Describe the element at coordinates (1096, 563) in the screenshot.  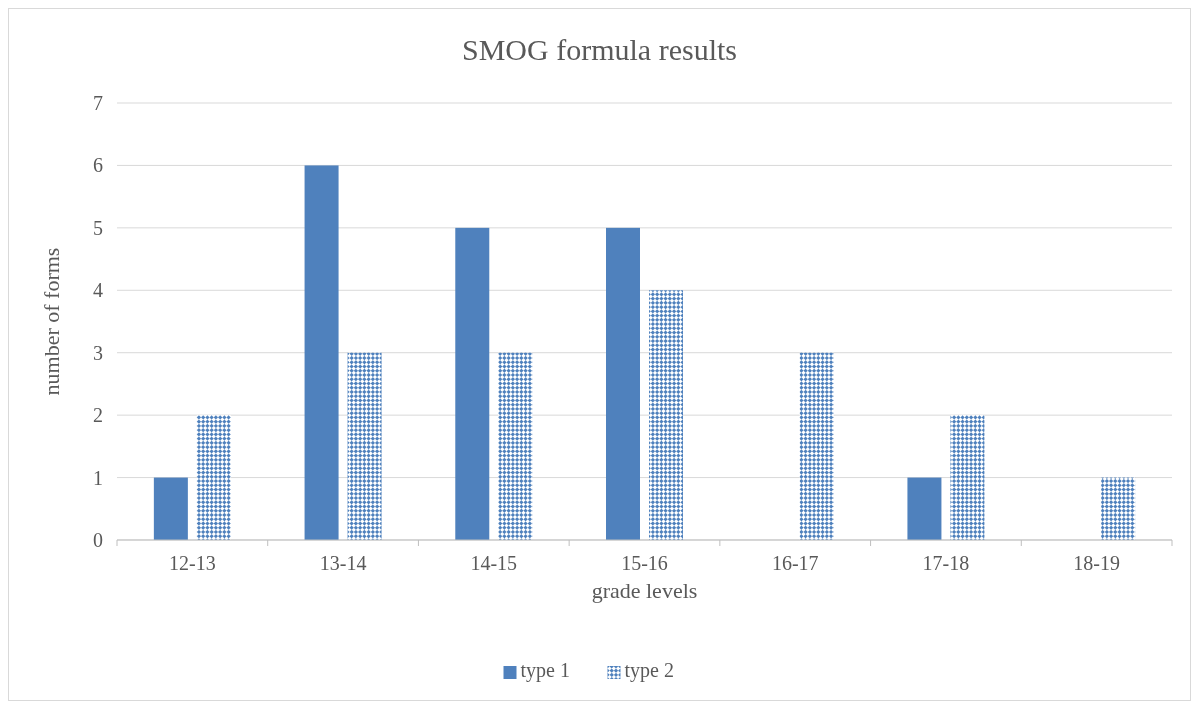
I see `x-tick-label: 18-19` at that location.